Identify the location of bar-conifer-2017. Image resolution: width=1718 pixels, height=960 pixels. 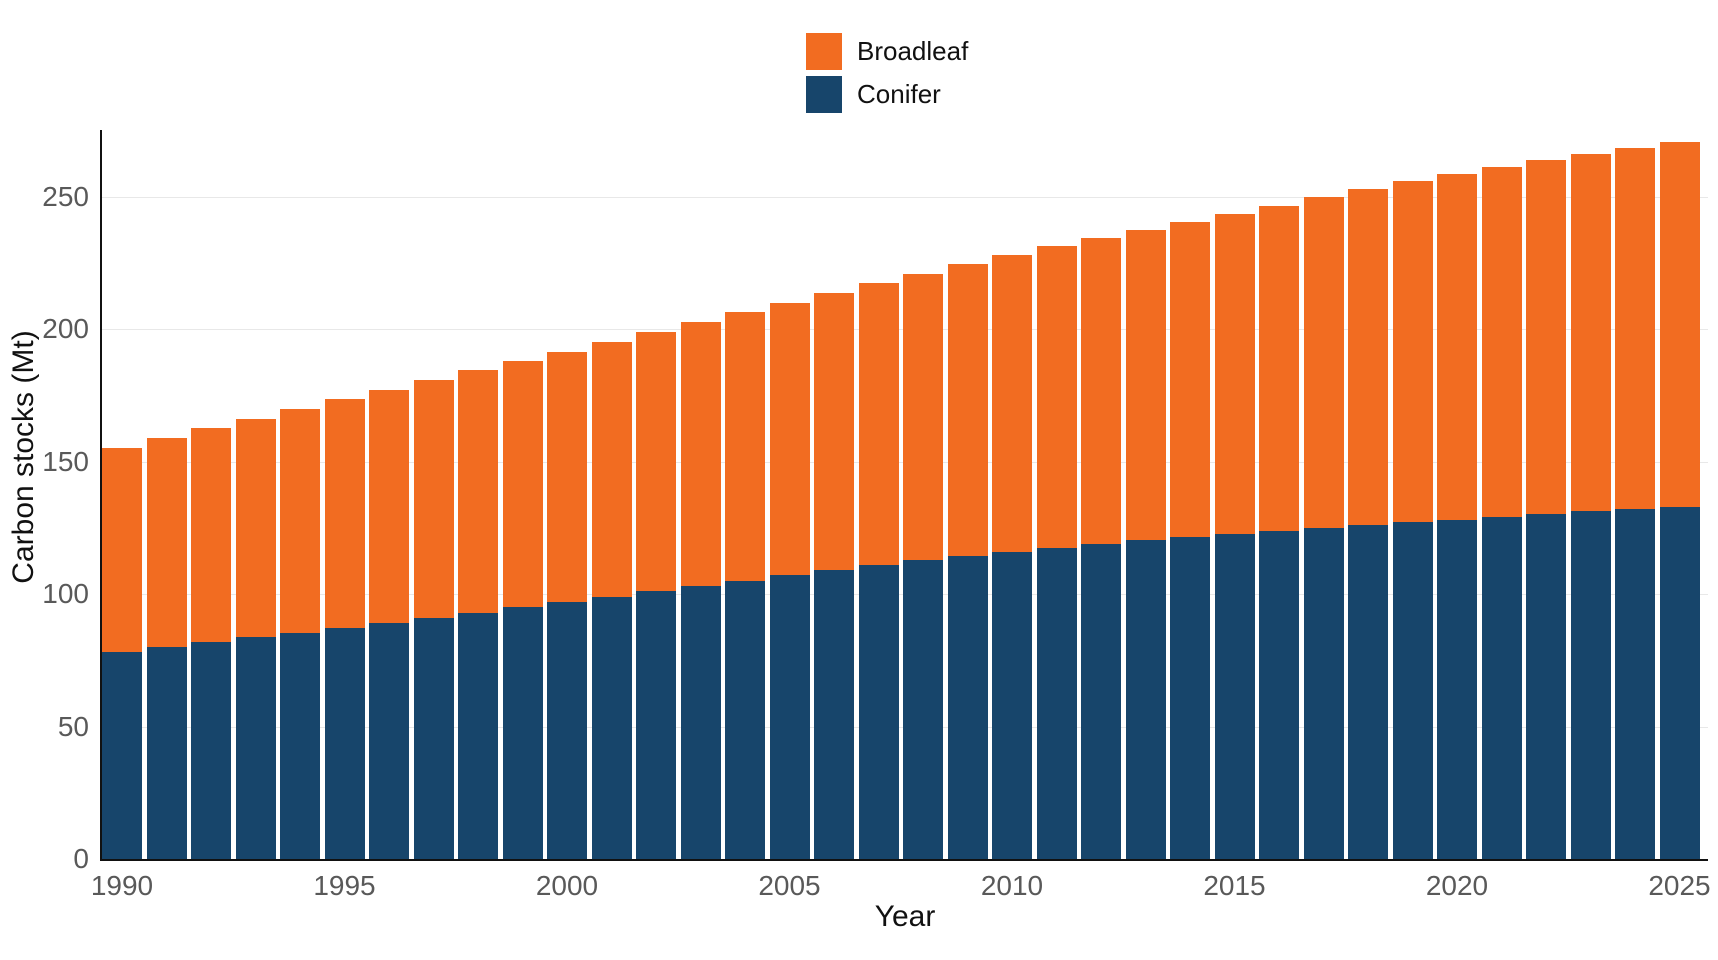
(1323, 693).